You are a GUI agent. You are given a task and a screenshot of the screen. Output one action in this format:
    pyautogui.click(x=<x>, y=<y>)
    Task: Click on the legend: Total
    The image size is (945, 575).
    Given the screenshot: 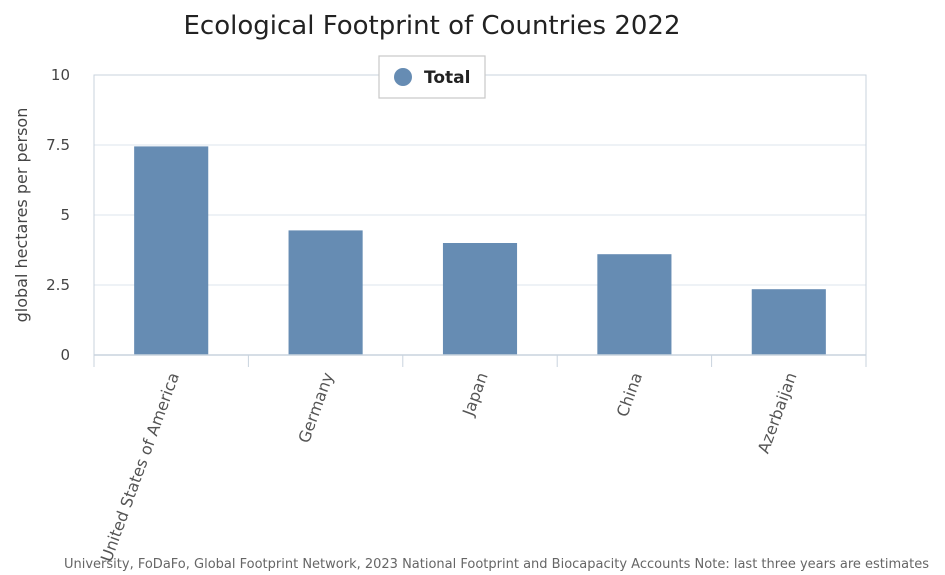 What is the action you would take?
    pyautogui.click(x=432, y=77)
    